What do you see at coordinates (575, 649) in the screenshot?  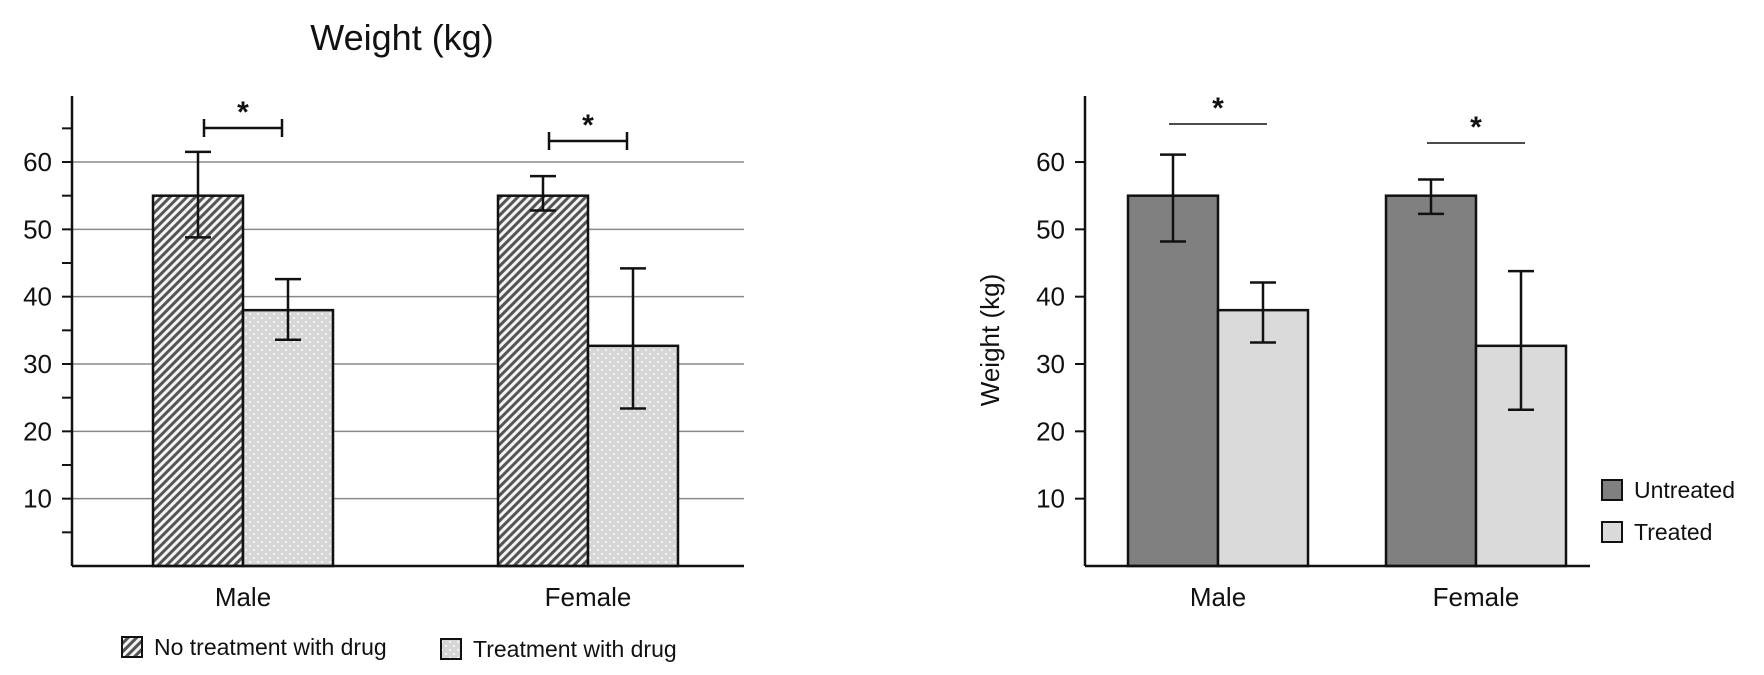 I see `legend-label: Treatment with drug` at bounding box center [575, 649].